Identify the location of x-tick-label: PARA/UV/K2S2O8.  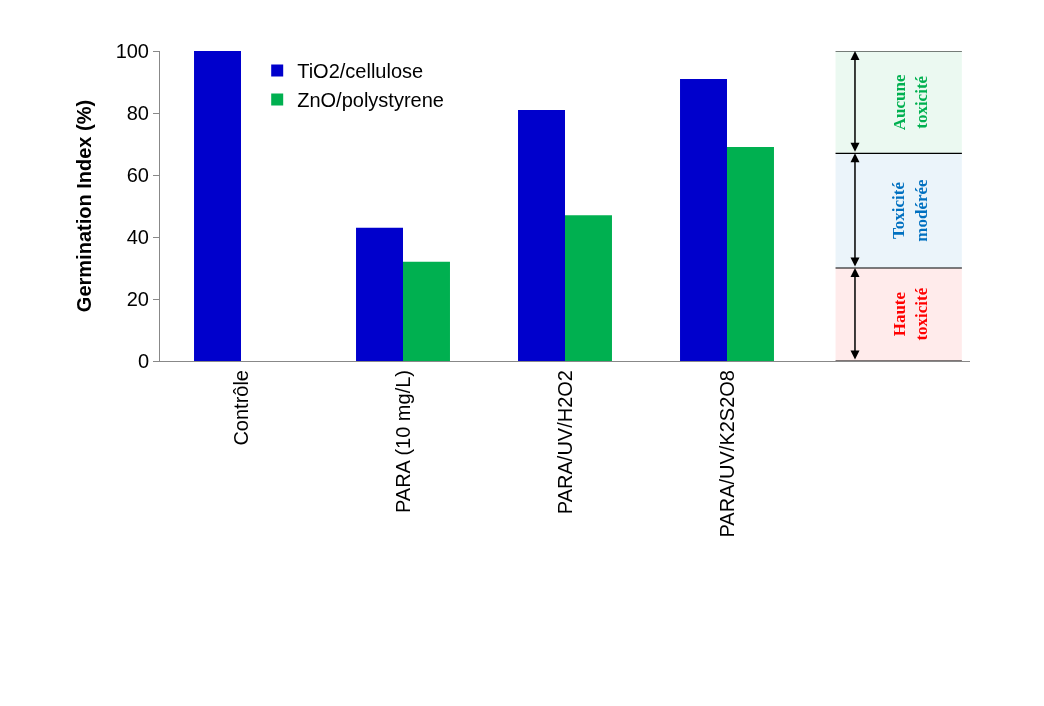
(726, 454).